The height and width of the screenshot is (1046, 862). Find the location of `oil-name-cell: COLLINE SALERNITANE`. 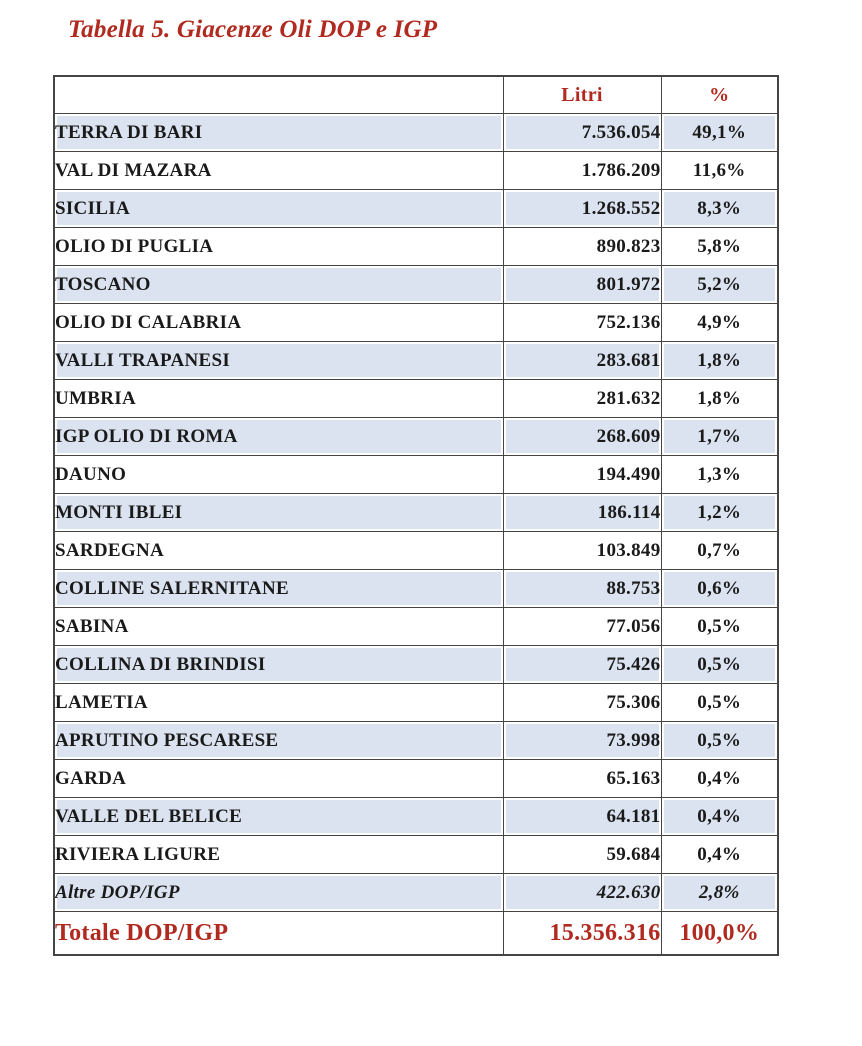

oil-name-cell: COLLINE SALERNITANE is located at coordinates (278, 588).